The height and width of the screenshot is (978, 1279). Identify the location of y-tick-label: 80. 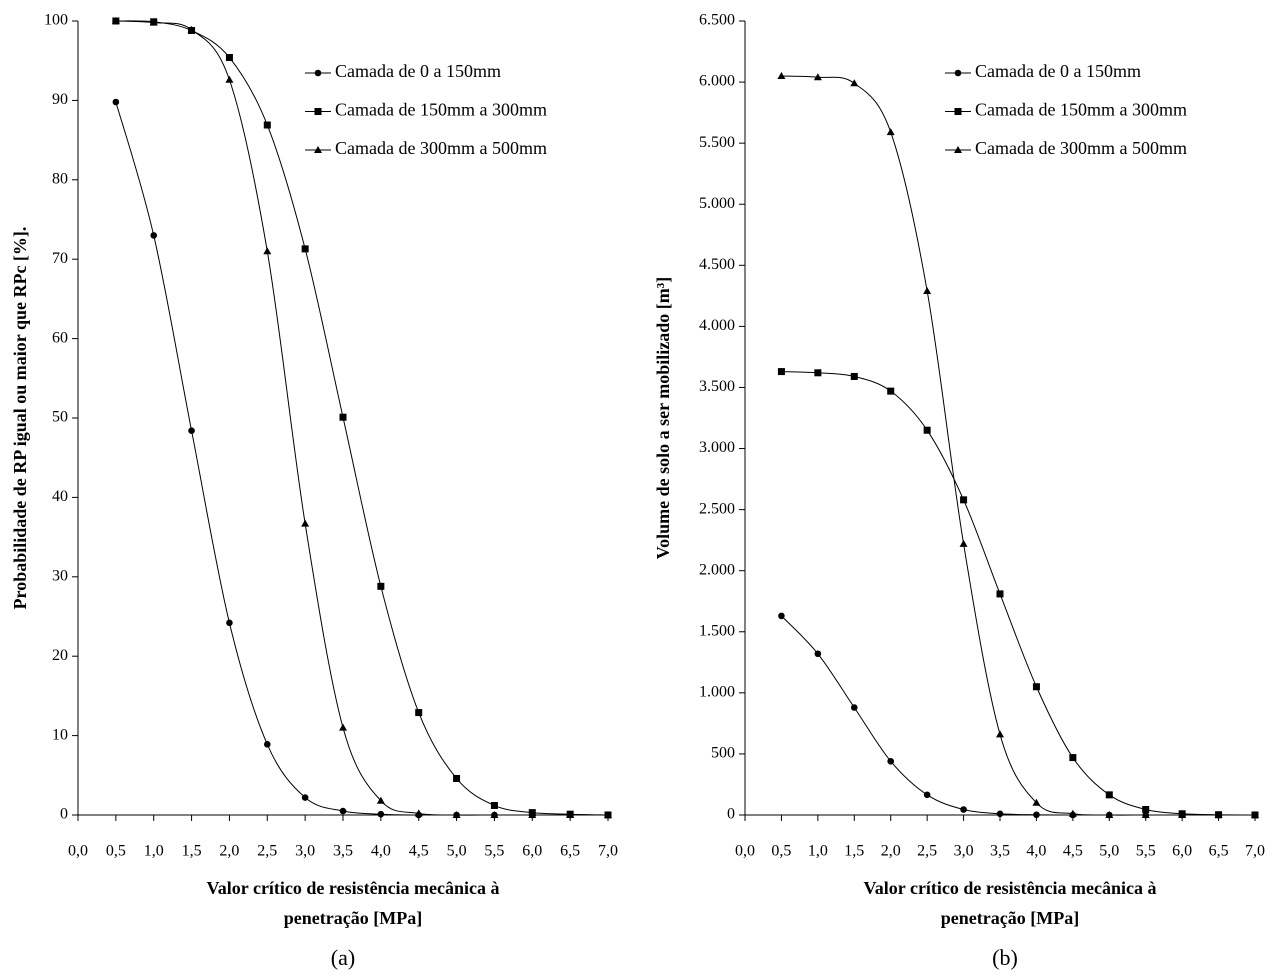
(60, 178).